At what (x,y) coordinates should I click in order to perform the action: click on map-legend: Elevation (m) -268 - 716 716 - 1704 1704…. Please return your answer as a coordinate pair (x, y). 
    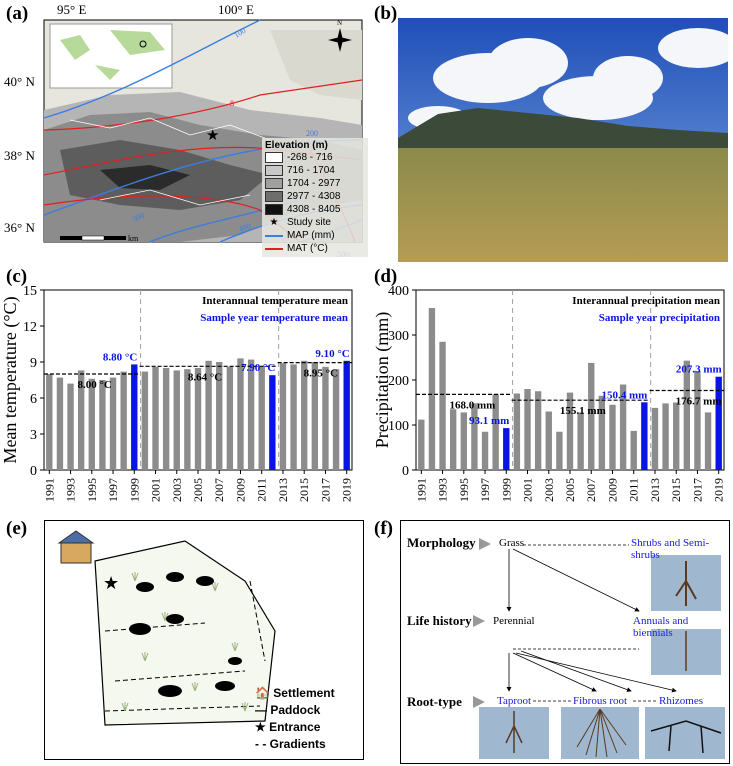
    Looking at the image, I should click on (315, 197).